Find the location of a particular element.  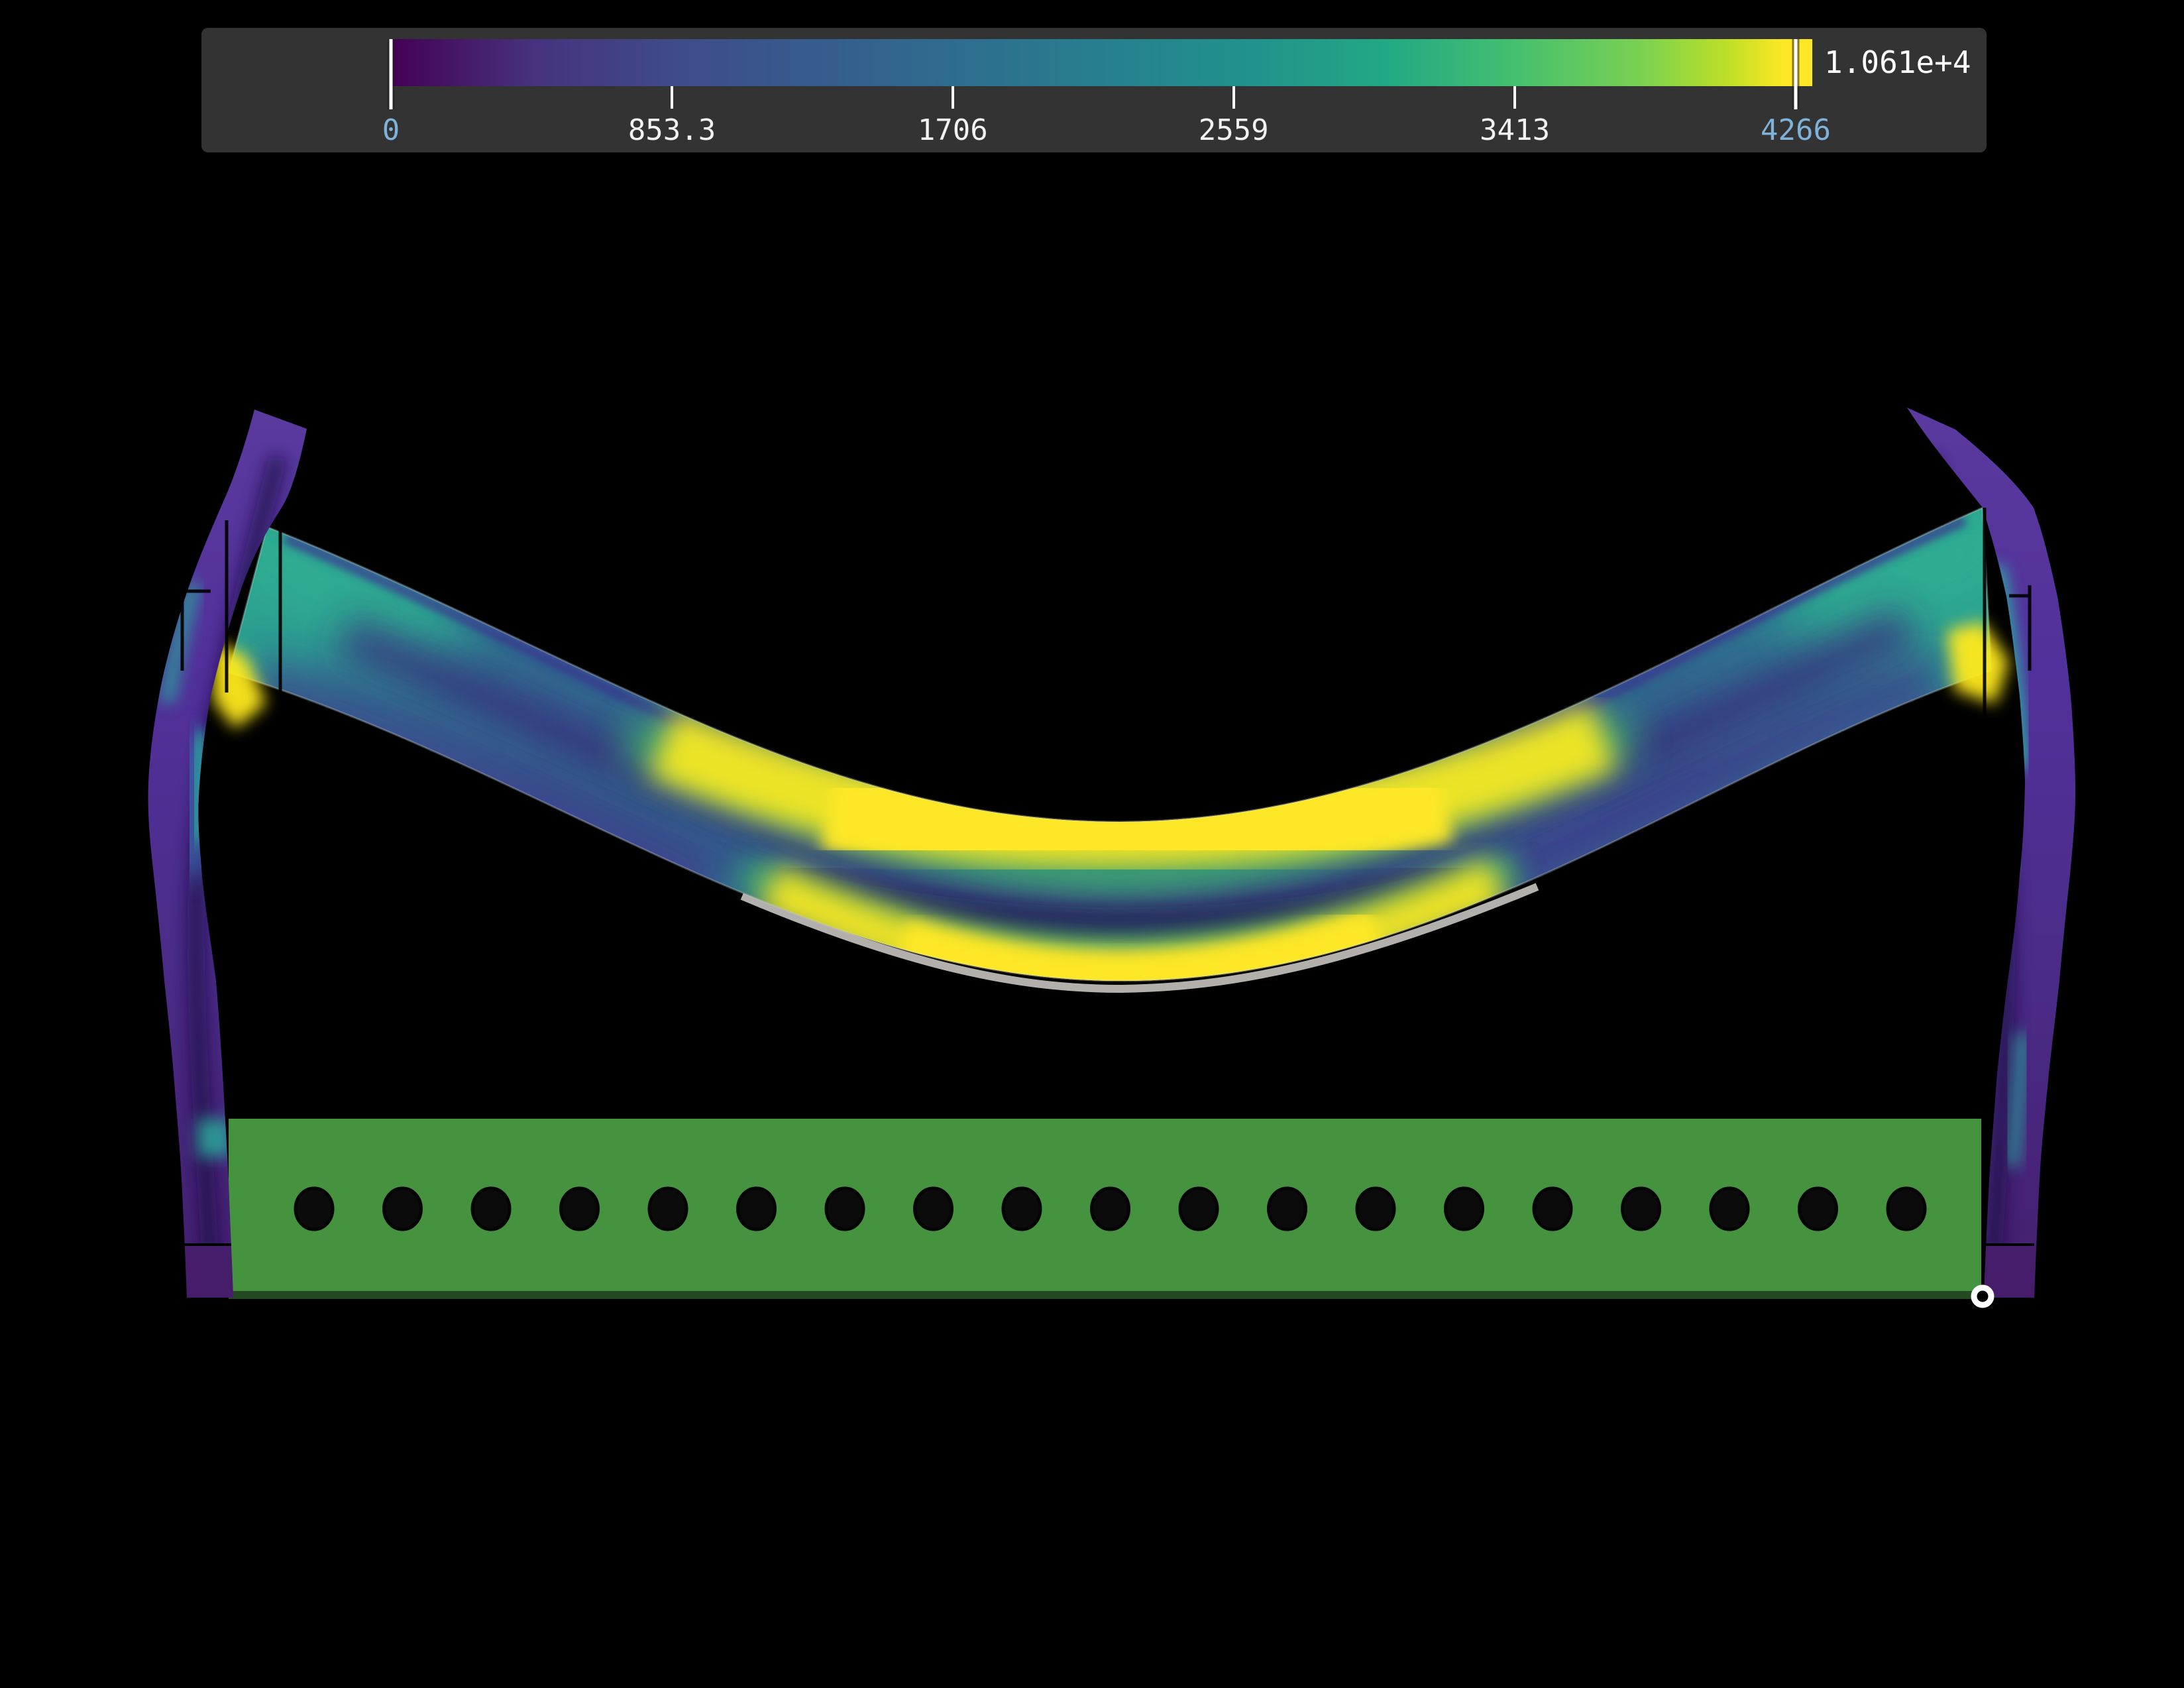

belt-anchor-teal-left is located at coordinates (349, 585).